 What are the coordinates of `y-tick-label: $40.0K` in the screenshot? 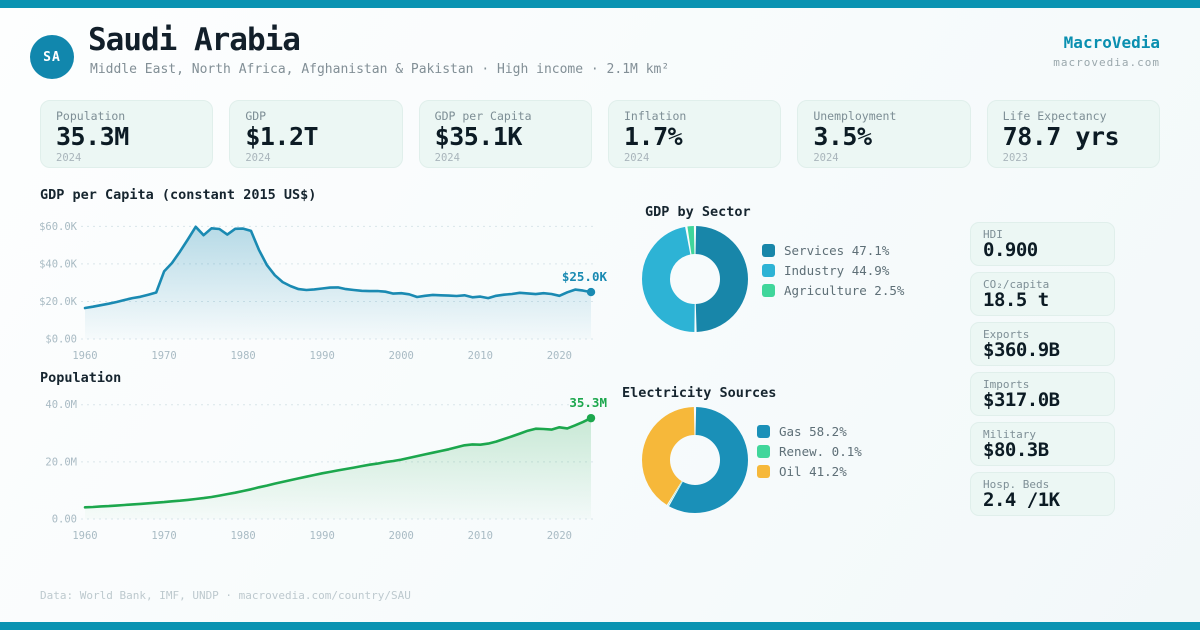 It's located at (58, 264).